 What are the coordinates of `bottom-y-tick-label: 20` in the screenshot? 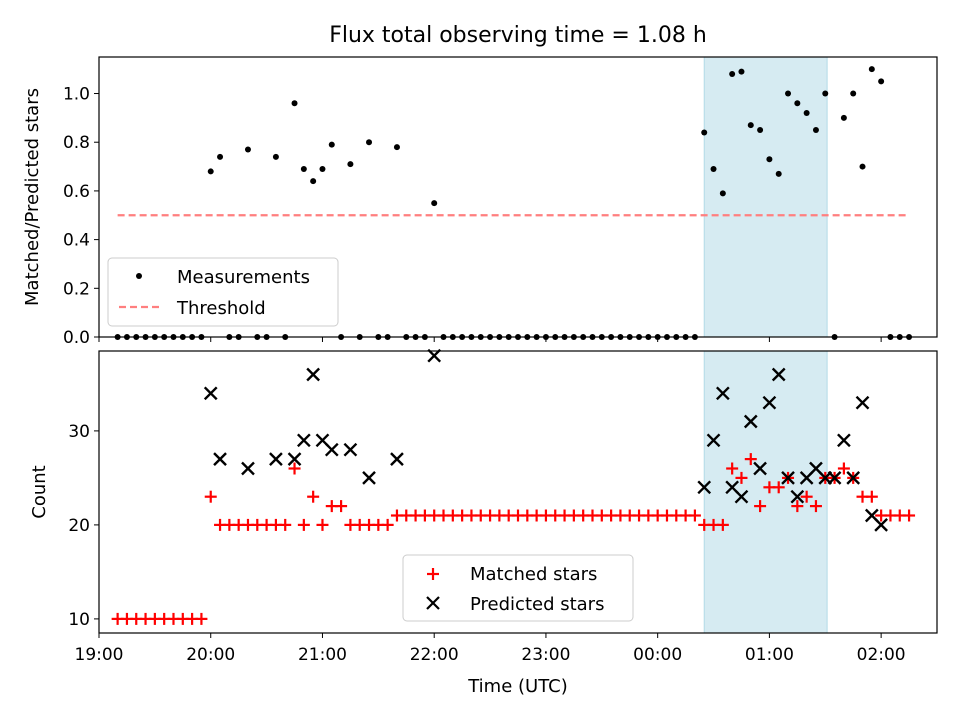 It's located at (79, 526).